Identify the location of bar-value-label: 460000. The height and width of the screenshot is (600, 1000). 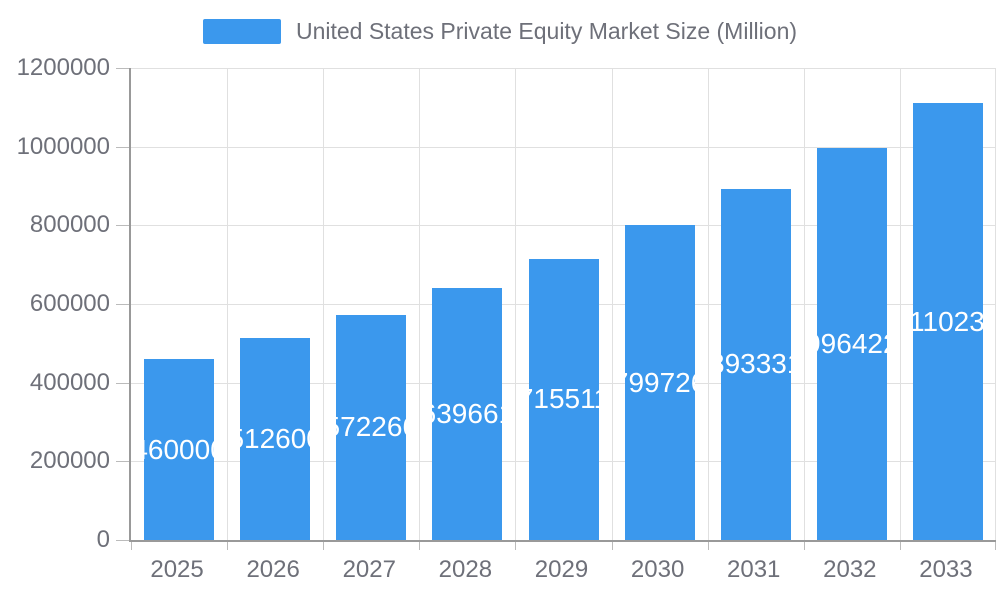
(179, 449).